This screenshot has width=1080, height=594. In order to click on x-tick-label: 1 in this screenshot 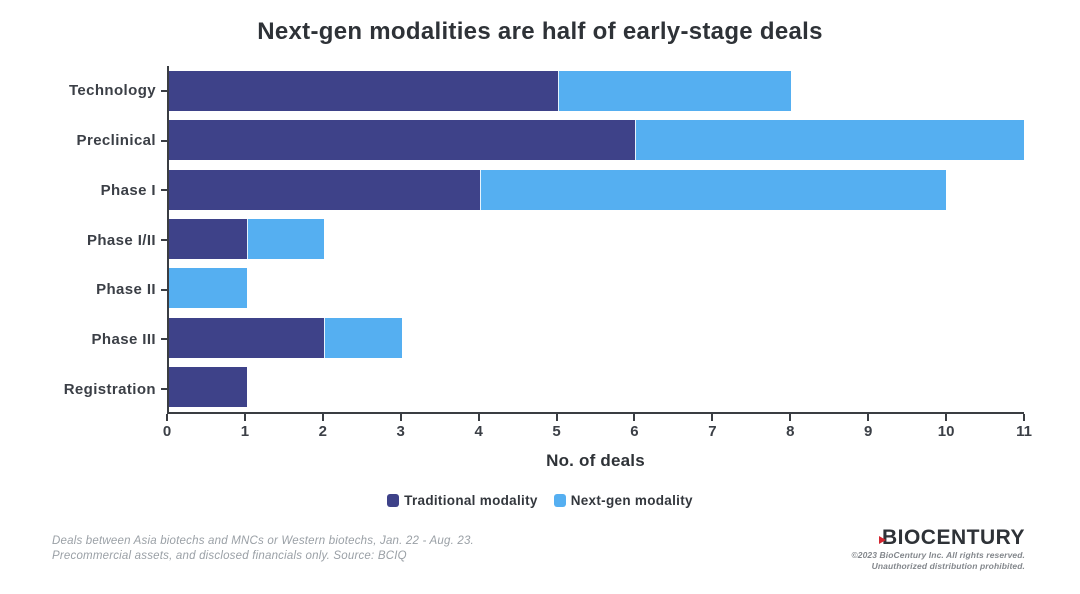, I will do `click(245, 431)`.